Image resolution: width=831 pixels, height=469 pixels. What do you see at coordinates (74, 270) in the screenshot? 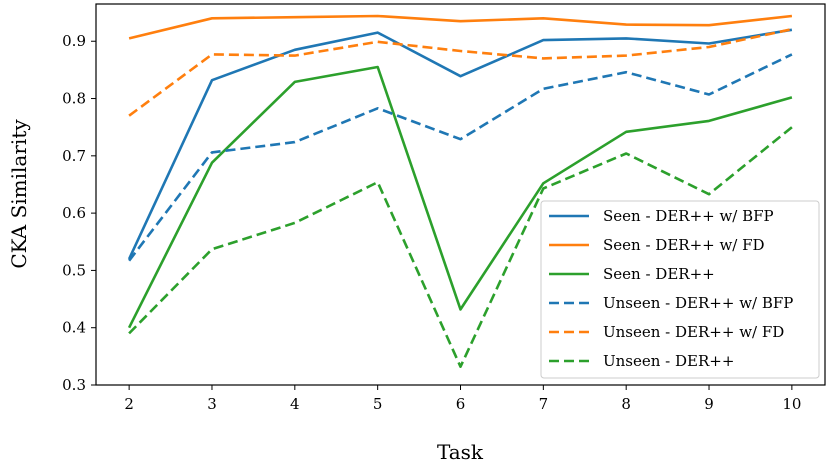
I see `y-tick-label: 0.5` at bounding box center [74, 270].